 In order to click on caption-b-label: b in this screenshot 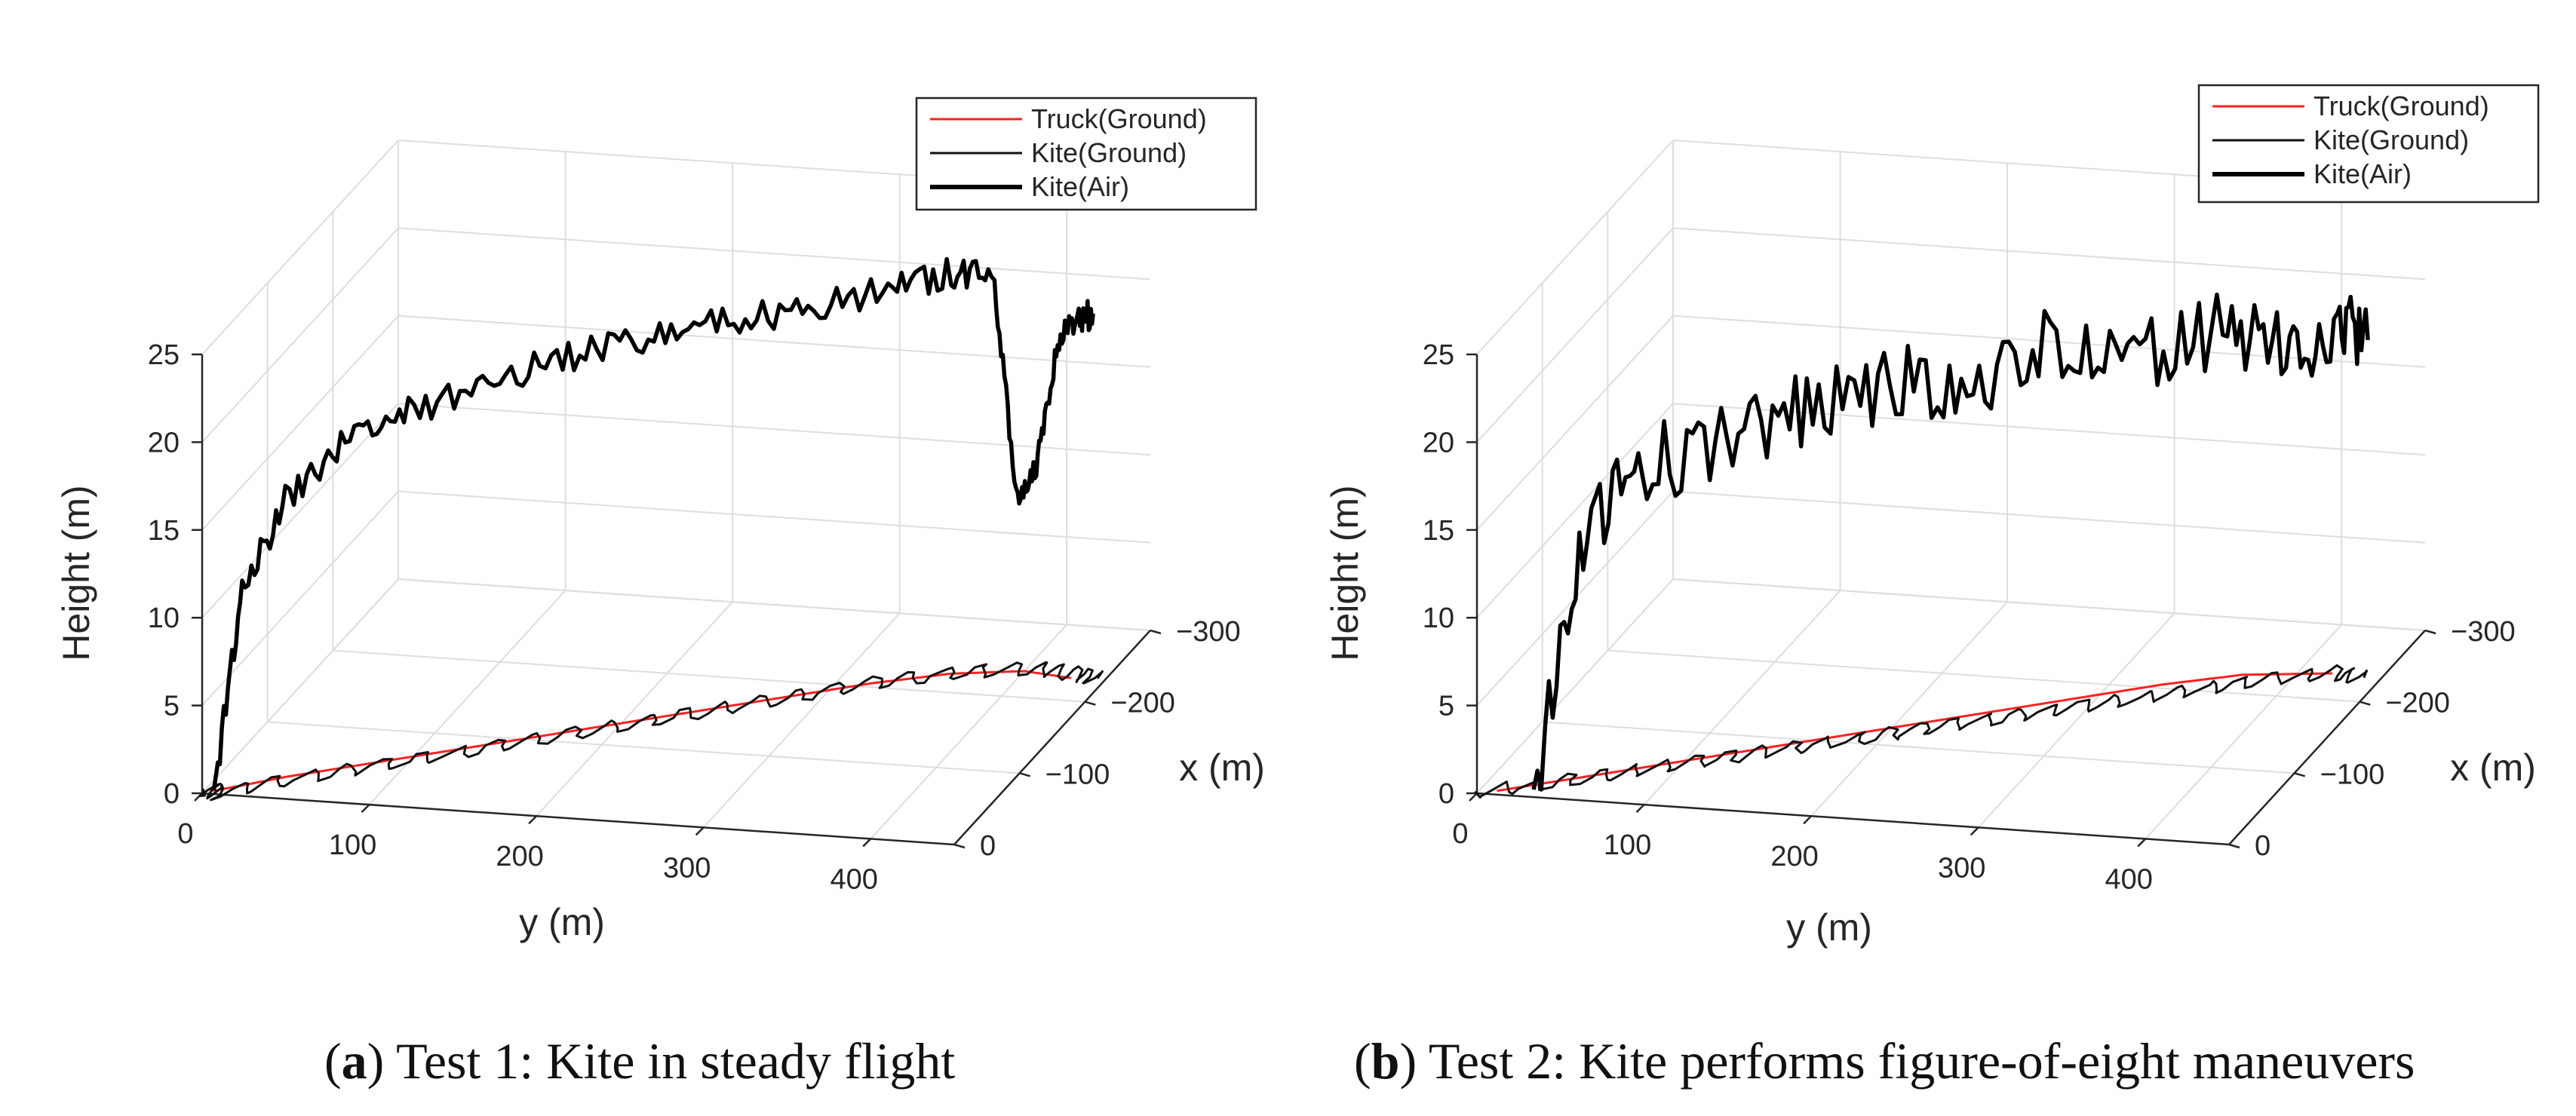, I will do `click(1385, 1061)`.